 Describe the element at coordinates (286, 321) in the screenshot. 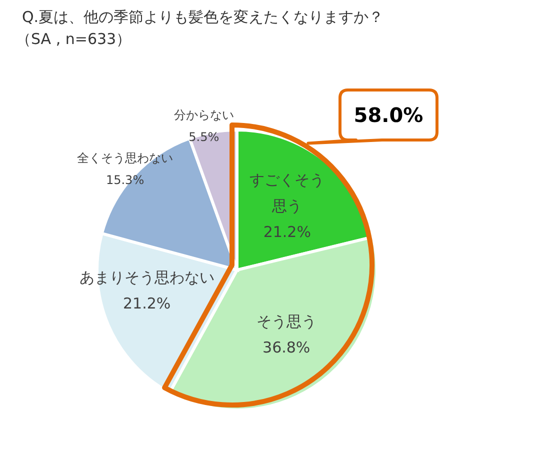

I see `slice-label: そう思う` at that location.